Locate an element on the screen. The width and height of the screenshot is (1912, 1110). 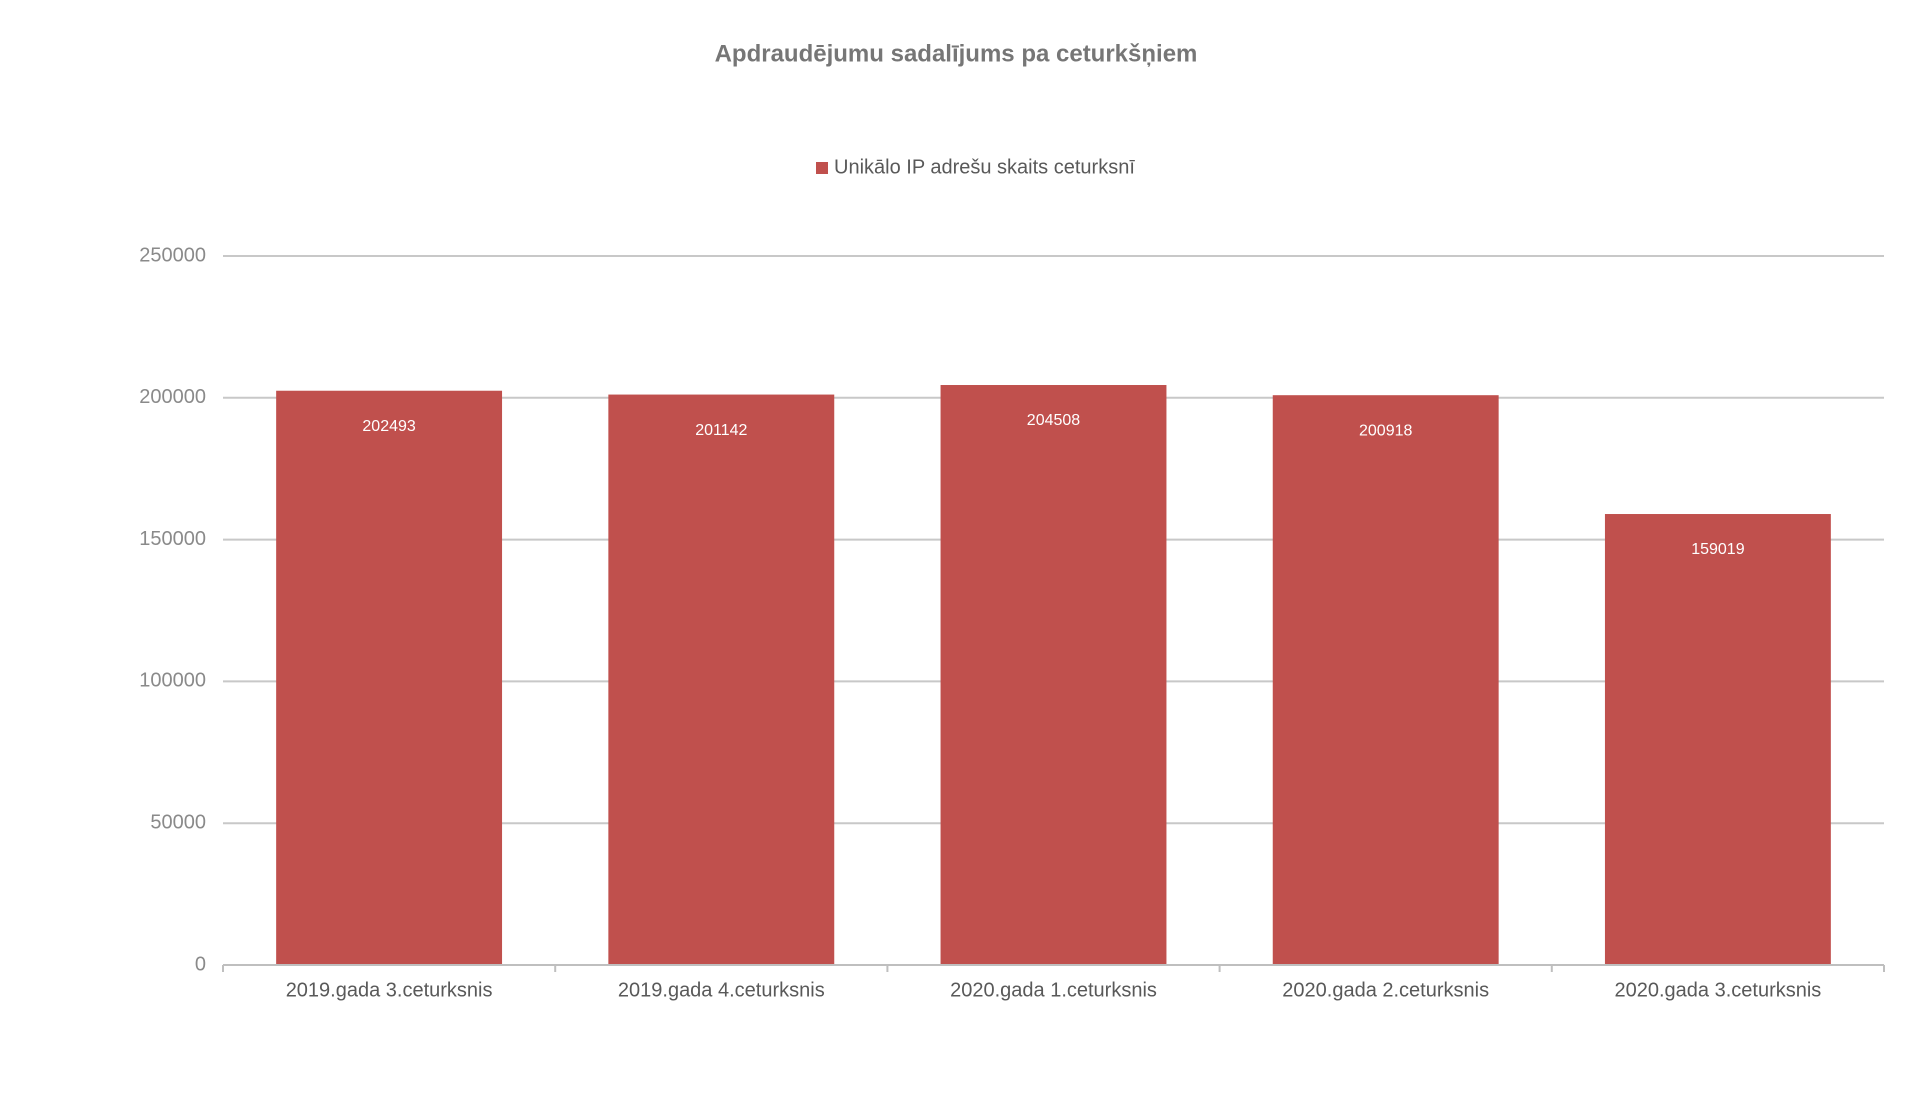
y-tick-label: 250000 is located at coordinates (172, 255).